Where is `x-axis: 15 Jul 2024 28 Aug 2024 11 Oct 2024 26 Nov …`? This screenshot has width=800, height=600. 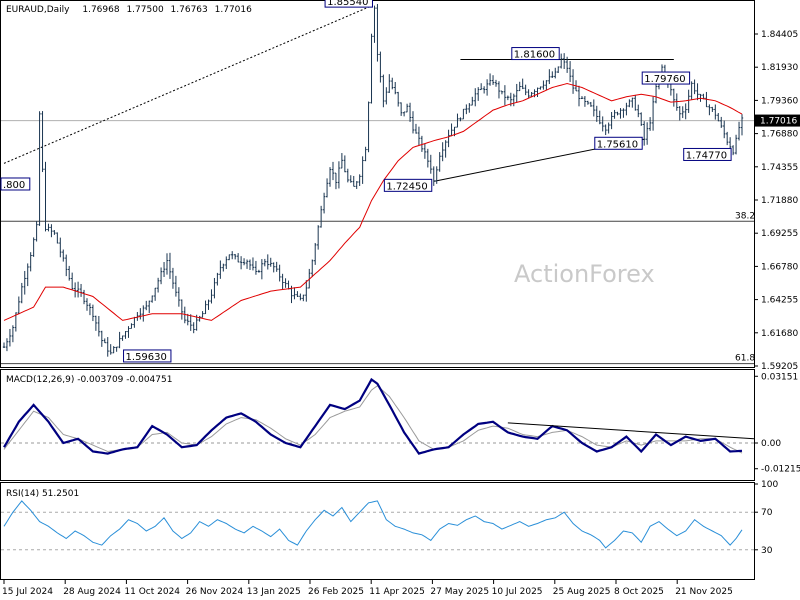
x-axis: 15 Jul 2024 28 Aug 2024 11 Oct 2024 26 Nov … is located at coordinates (367, 588).